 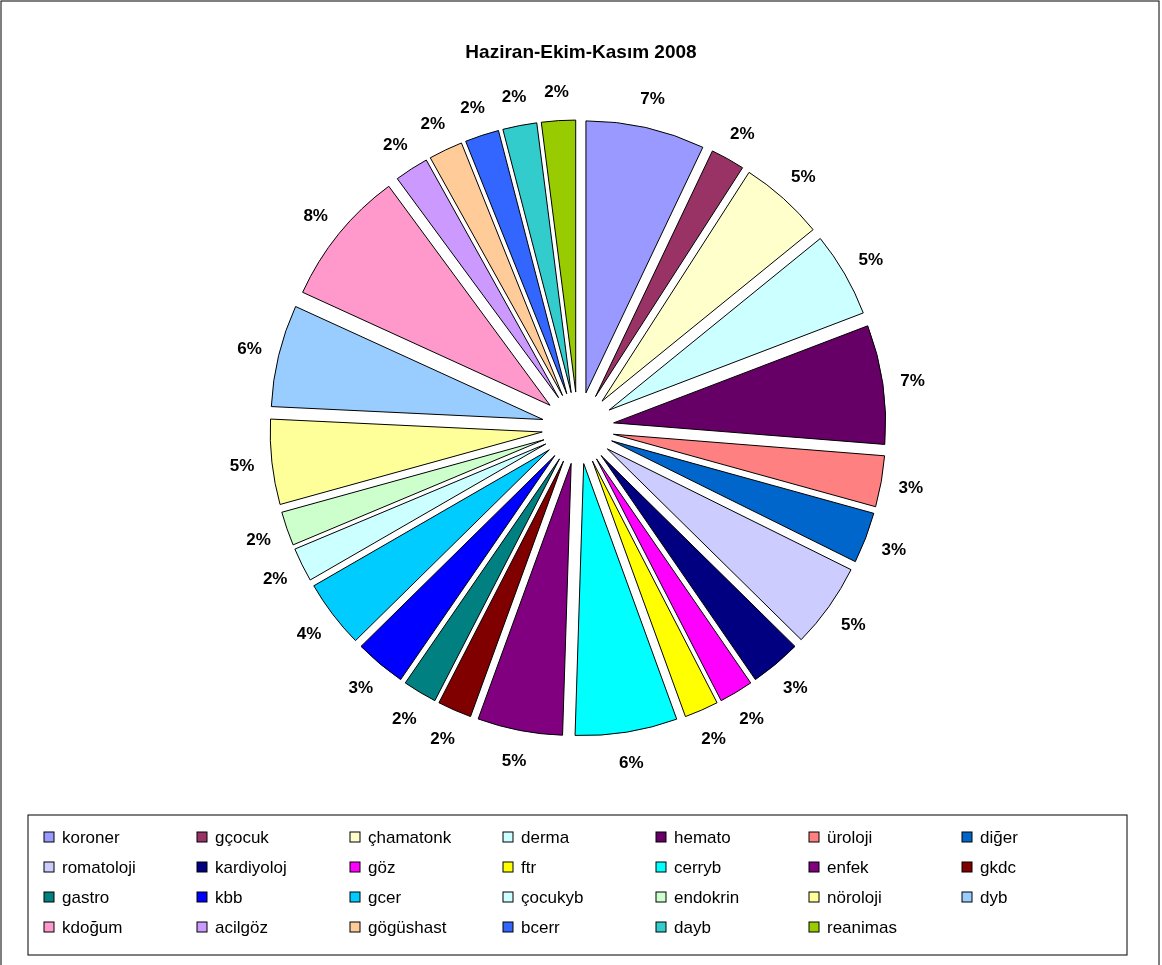 I want to click on legend-label: çhamatonk, so click(x=410, y=837).